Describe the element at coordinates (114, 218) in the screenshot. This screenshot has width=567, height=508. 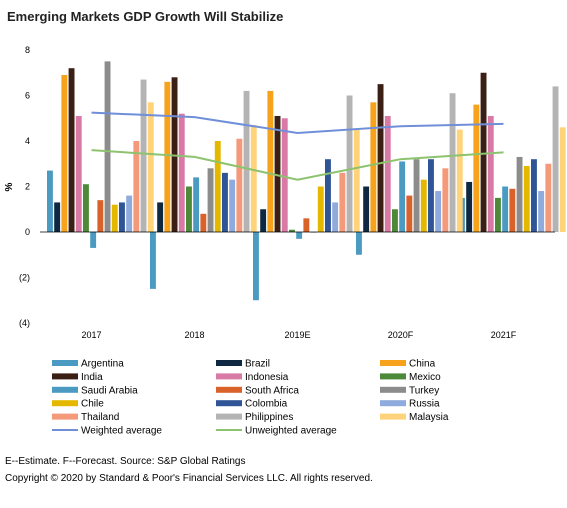
I see `bar-chile-2017` at that location.